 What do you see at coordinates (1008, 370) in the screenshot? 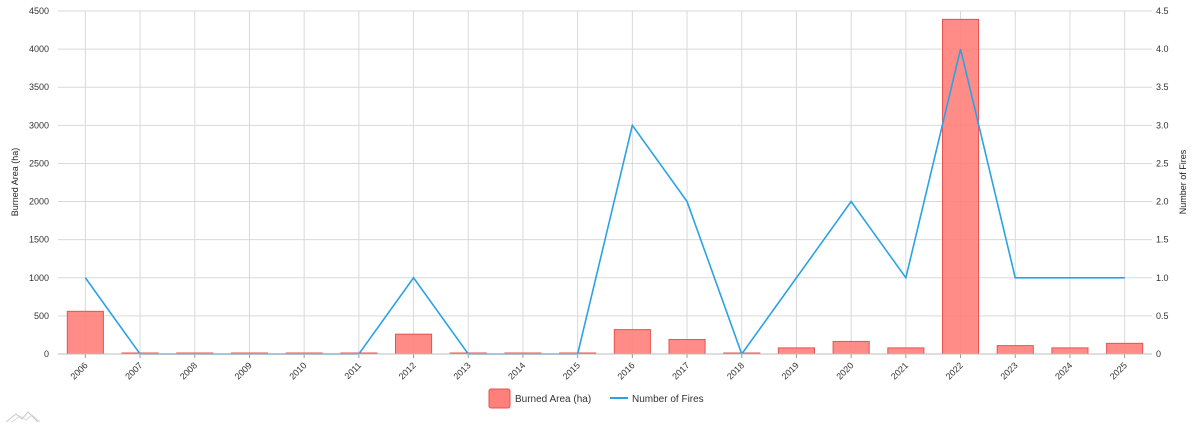
I see `x-tick-label: 2023` at bounding box center [1008, 370].